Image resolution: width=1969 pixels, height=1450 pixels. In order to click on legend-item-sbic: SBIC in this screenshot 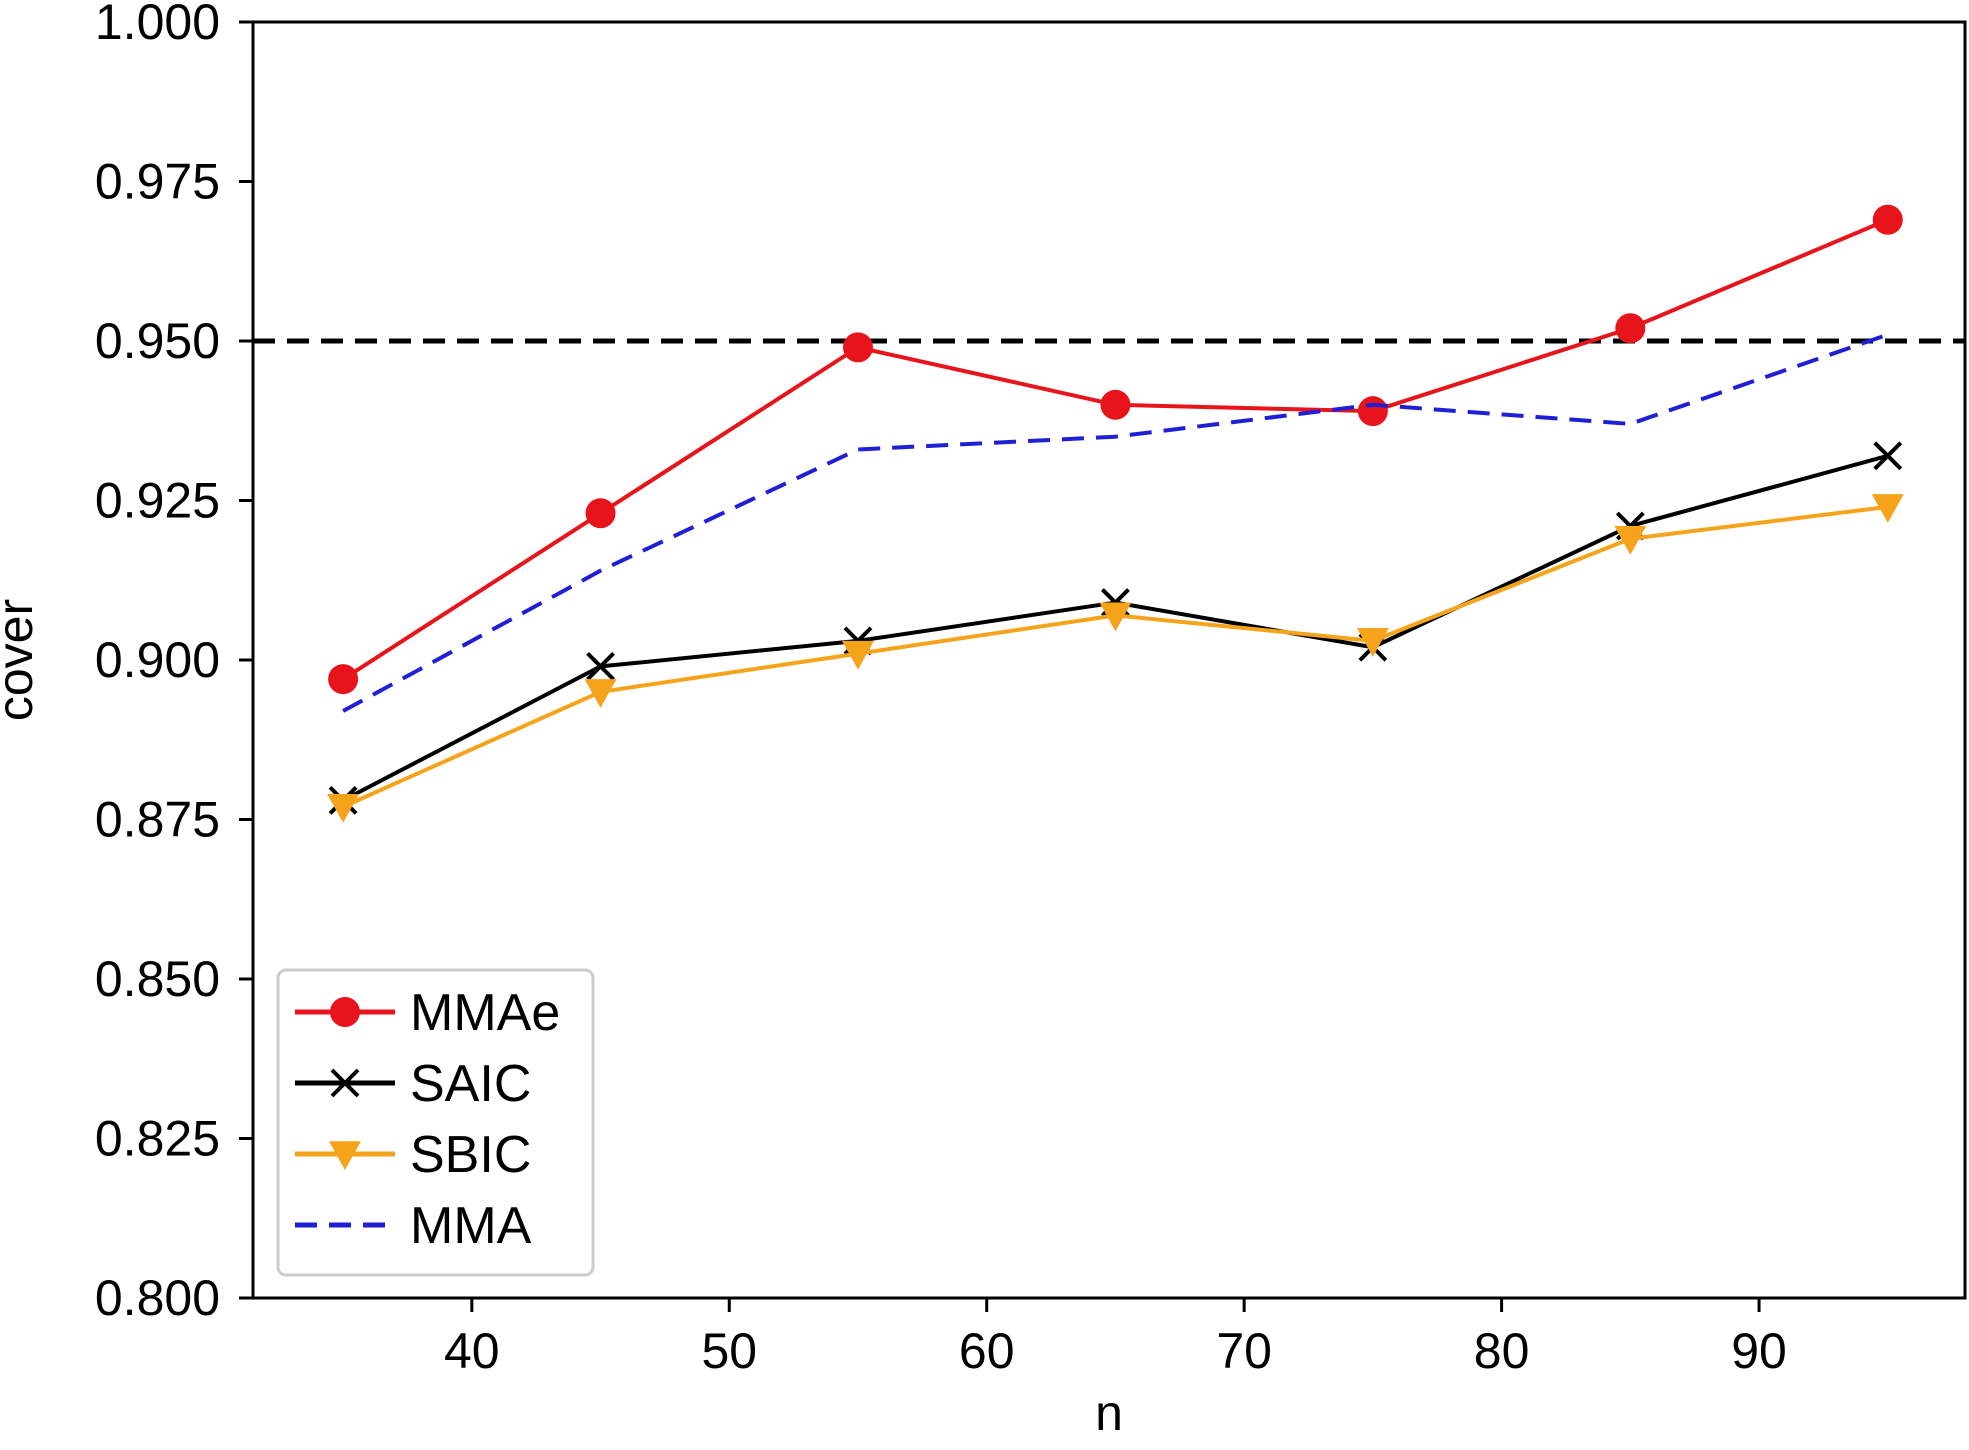, I will do `click(413, 1155)`.